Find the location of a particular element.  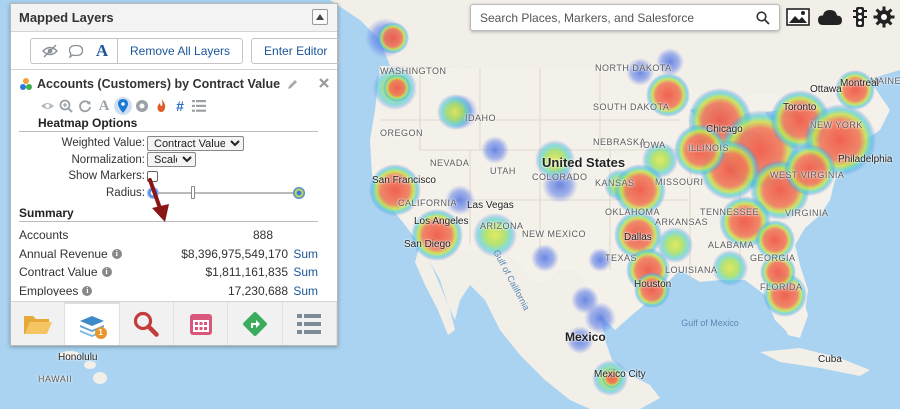

tab-calendar is located at coordinates (201, 323).